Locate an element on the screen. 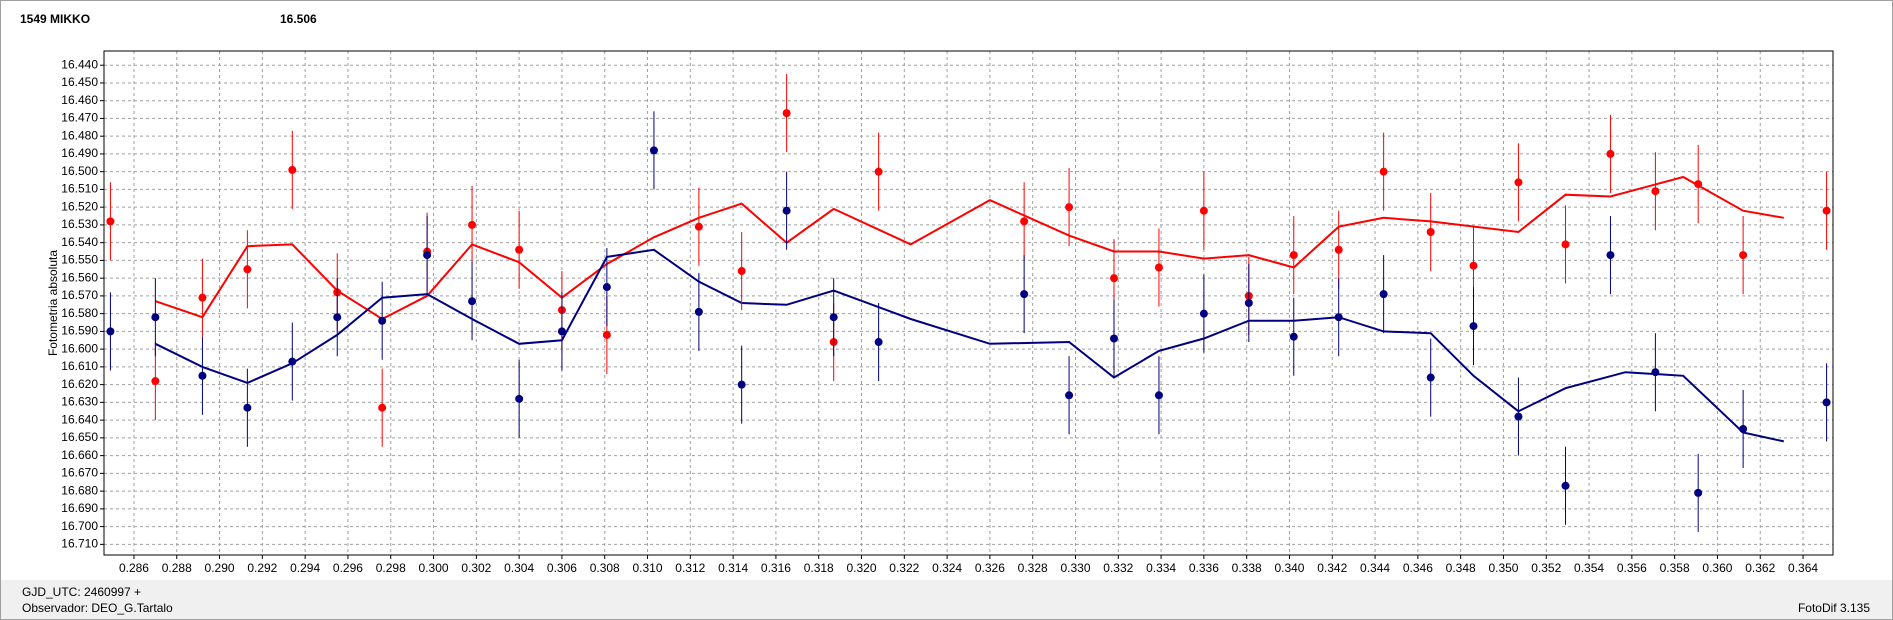  x-tick-label: 0.364 is located at coordinates (1803, 568).